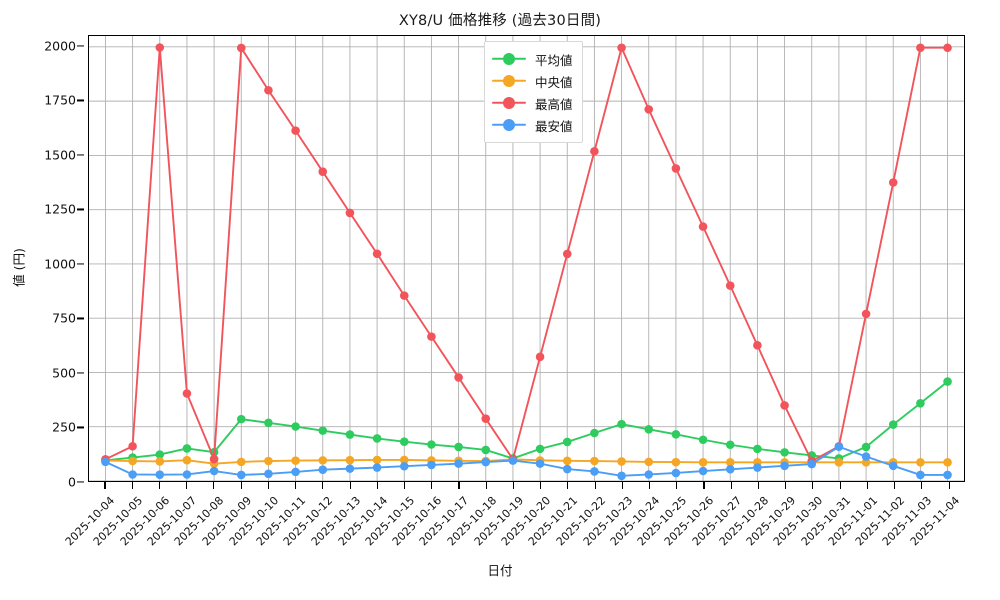 This screenshot has height=600, width=1000. I want to click on y-tick-label: 500, so click(64, 373).